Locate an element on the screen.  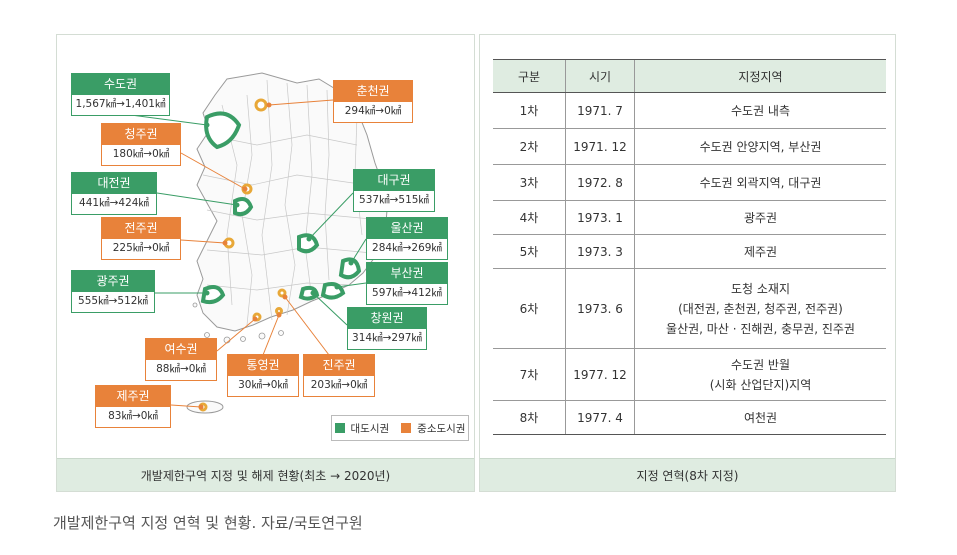
region-label-tongyeong: 통영권 30㎢→0㎢ is located at coordinates (263, 375).